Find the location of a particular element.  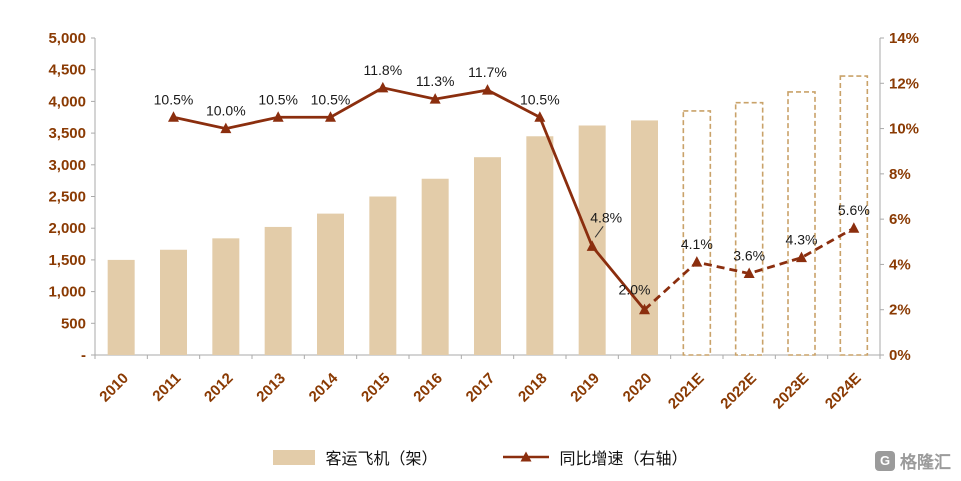

x-axis-label: 2022E is located at coordinates (738, 391).